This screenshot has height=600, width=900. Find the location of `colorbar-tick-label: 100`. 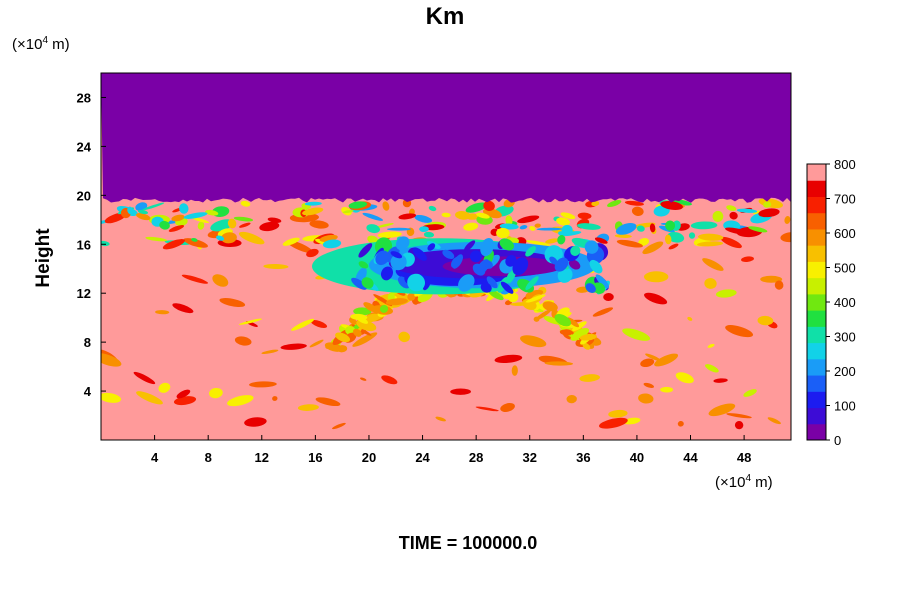

colorbar-tick-label: 100 is located at coordinates (845, 406).